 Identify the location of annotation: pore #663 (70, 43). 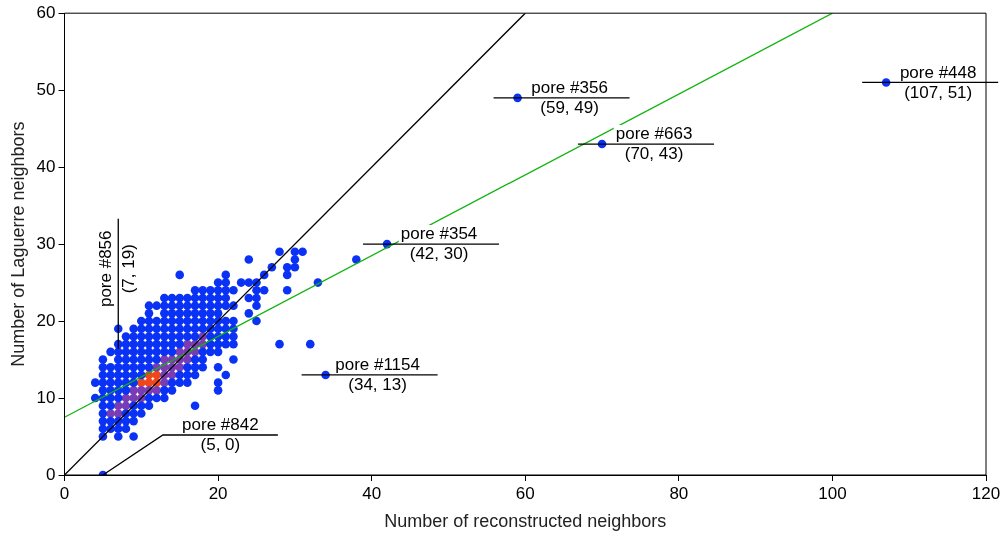
(654, 144).